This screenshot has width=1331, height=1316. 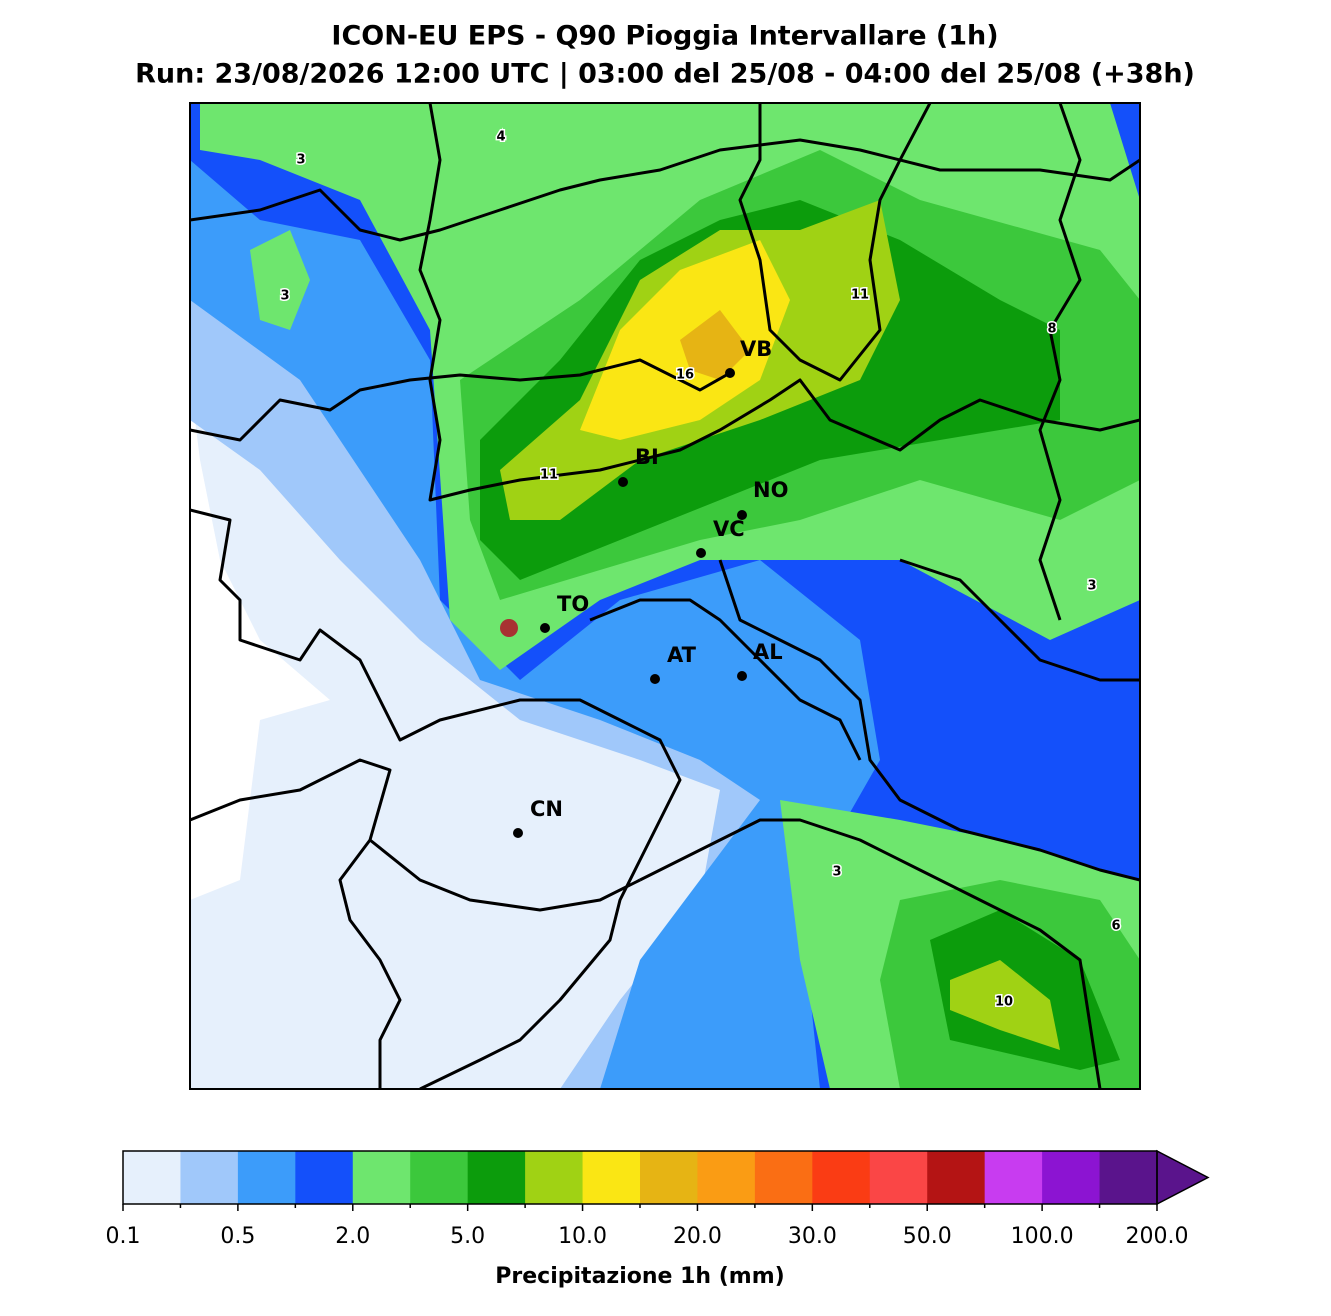 What do you see at coordinates (467, 1236) in the screenshot?
I see `colorbar-tick-label: 5.0` at bounding box center [467, 1236].